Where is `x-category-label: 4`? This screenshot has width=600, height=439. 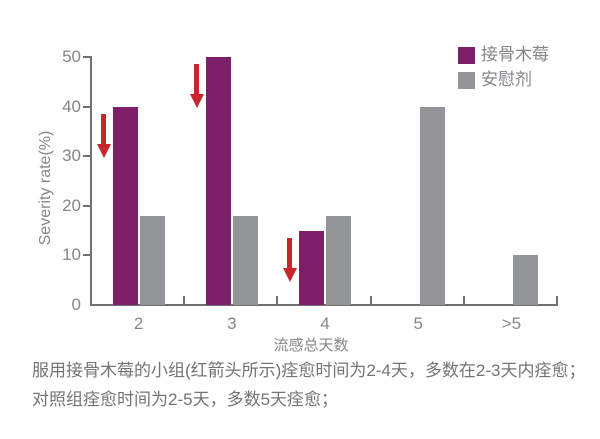 x-category-label: 4 is located at coordinates (325, 323).